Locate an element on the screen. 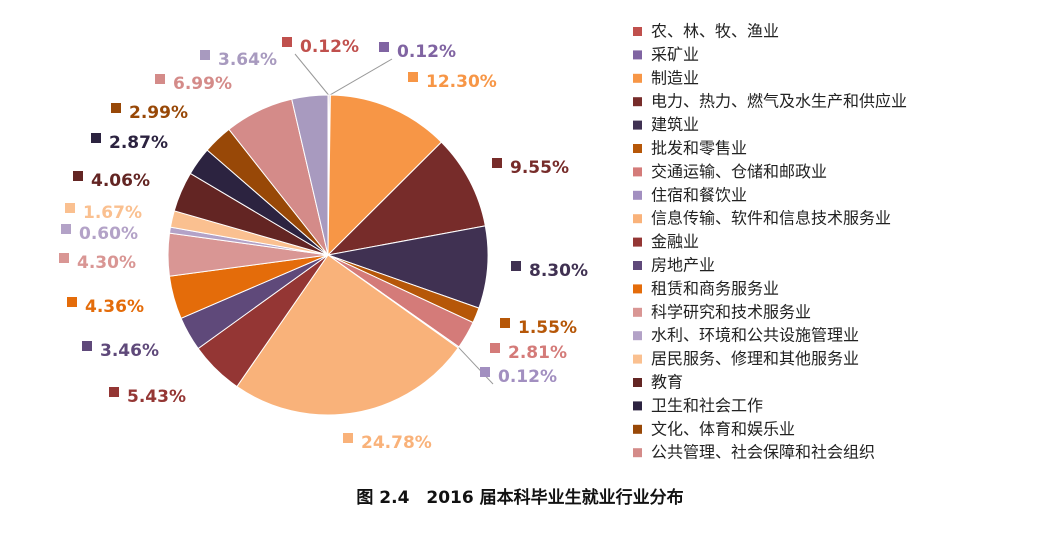 Image resolution: width=1038 pixels, height=560 pixels. legend-label: 科学研究和技术服务业 is located at coordinates (731, 311).